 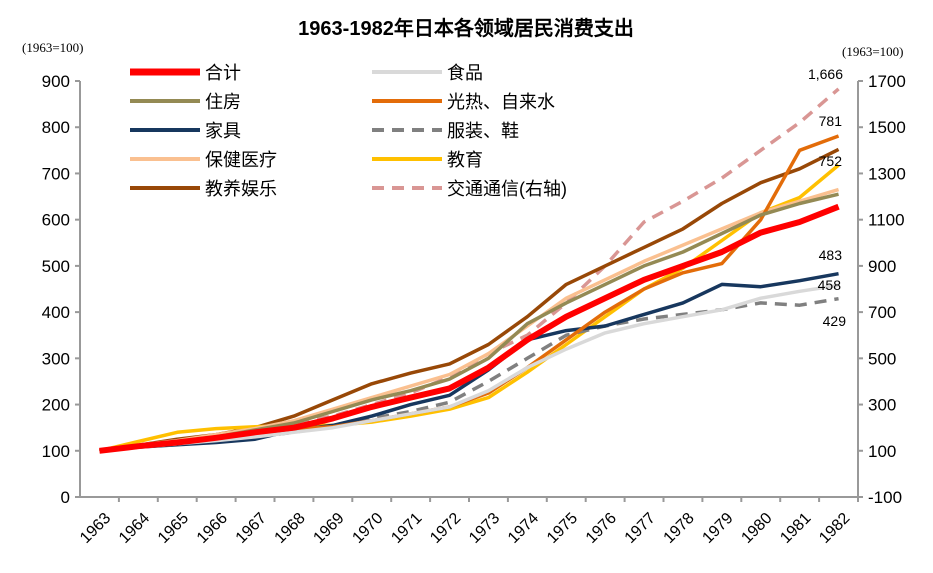 I want to click on x-tick-label: 1974, so click(x=523, y=528).